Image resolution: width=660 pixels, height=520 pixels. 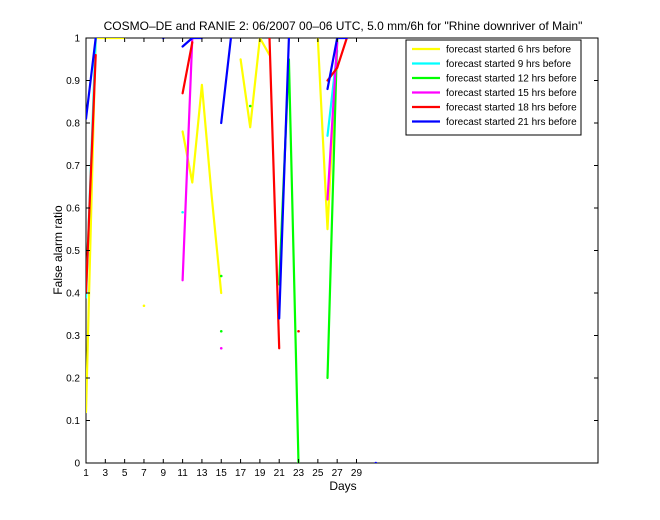 What do you see at coordinates (357, 473) in the screenshot?
I see `x-tick-label: 29` at bounding box center [357, 473].